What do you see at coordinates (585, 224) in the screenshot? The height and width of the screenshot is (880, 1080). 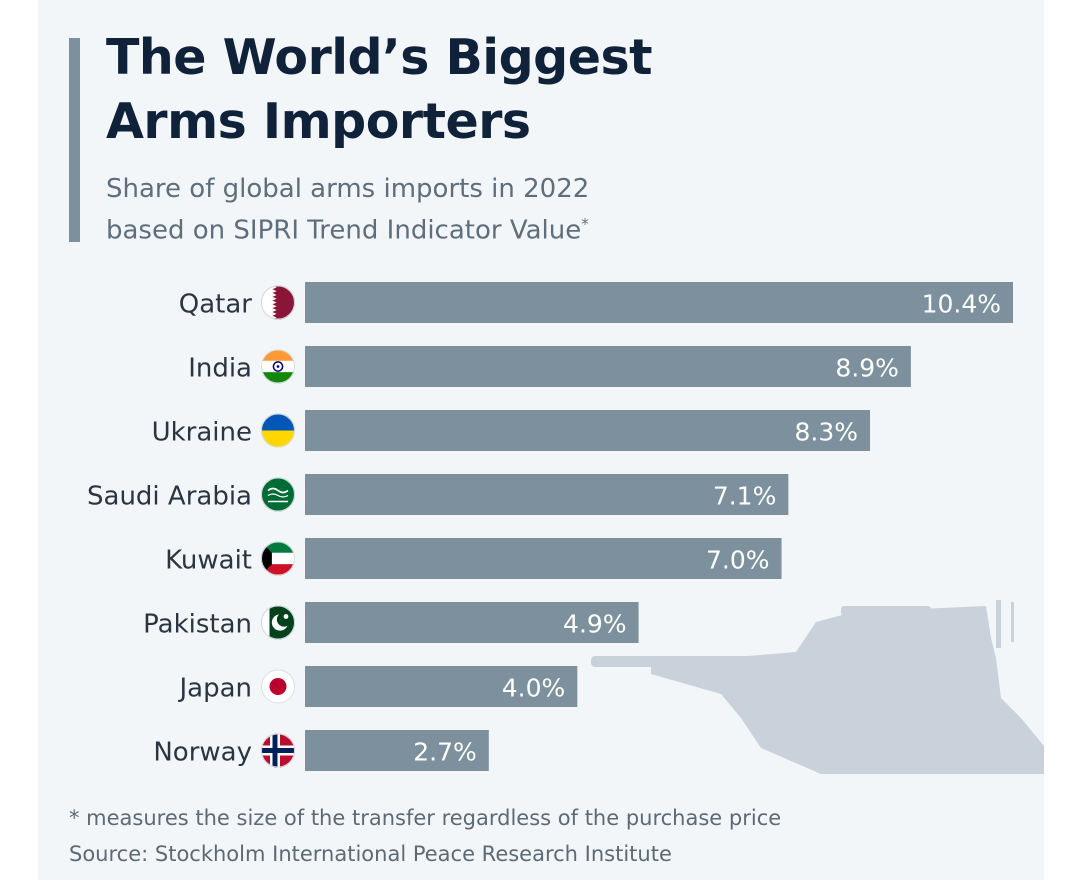 I see `subtitle-asterisk: *` at bounding box center [585, 224].